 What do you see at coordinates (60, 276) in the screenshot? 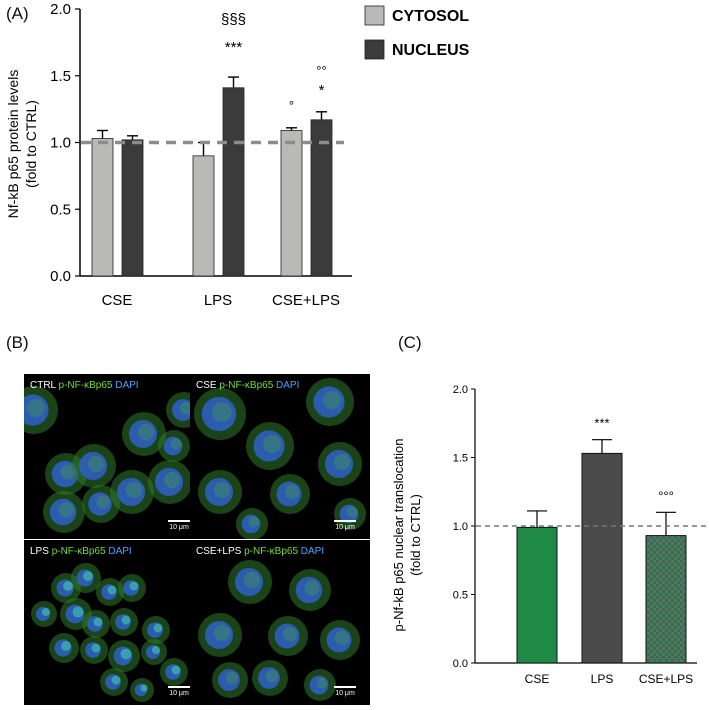
I see `y-tick-label: 0.0` at bounding box center [60, 276].